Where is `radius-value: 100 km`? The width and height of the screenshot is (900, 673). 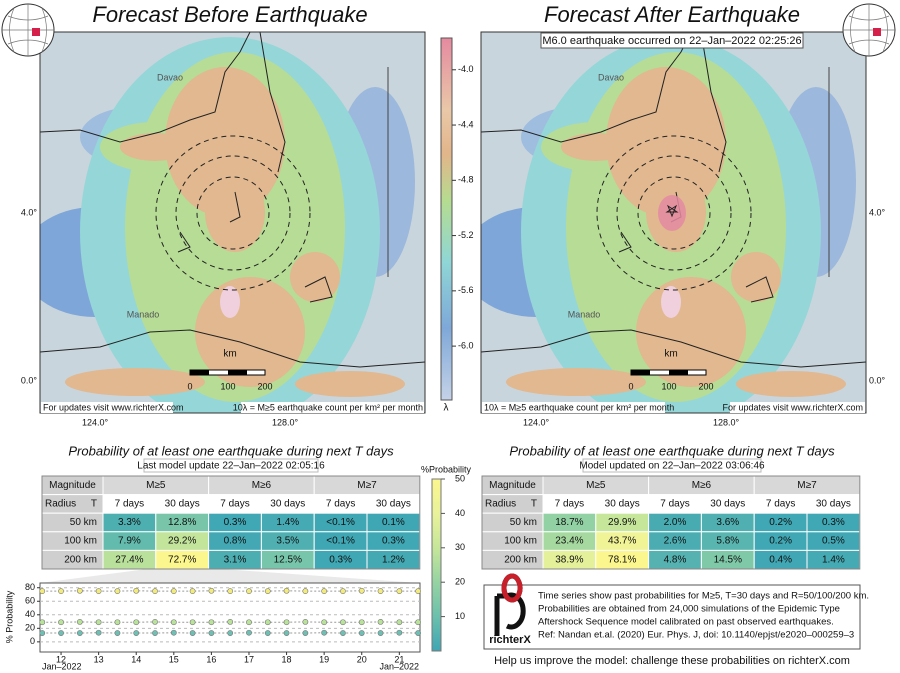 radius-value: 100 km is located at coordinates (80, 541).